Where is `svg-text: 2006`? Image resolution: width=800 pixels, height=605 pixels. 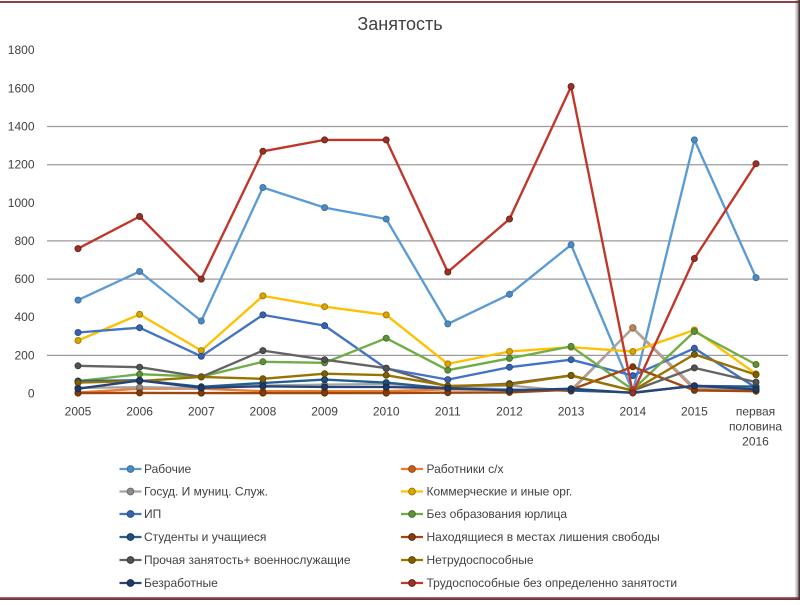
svg-text: 2006 is located at coordinates (139, 412).